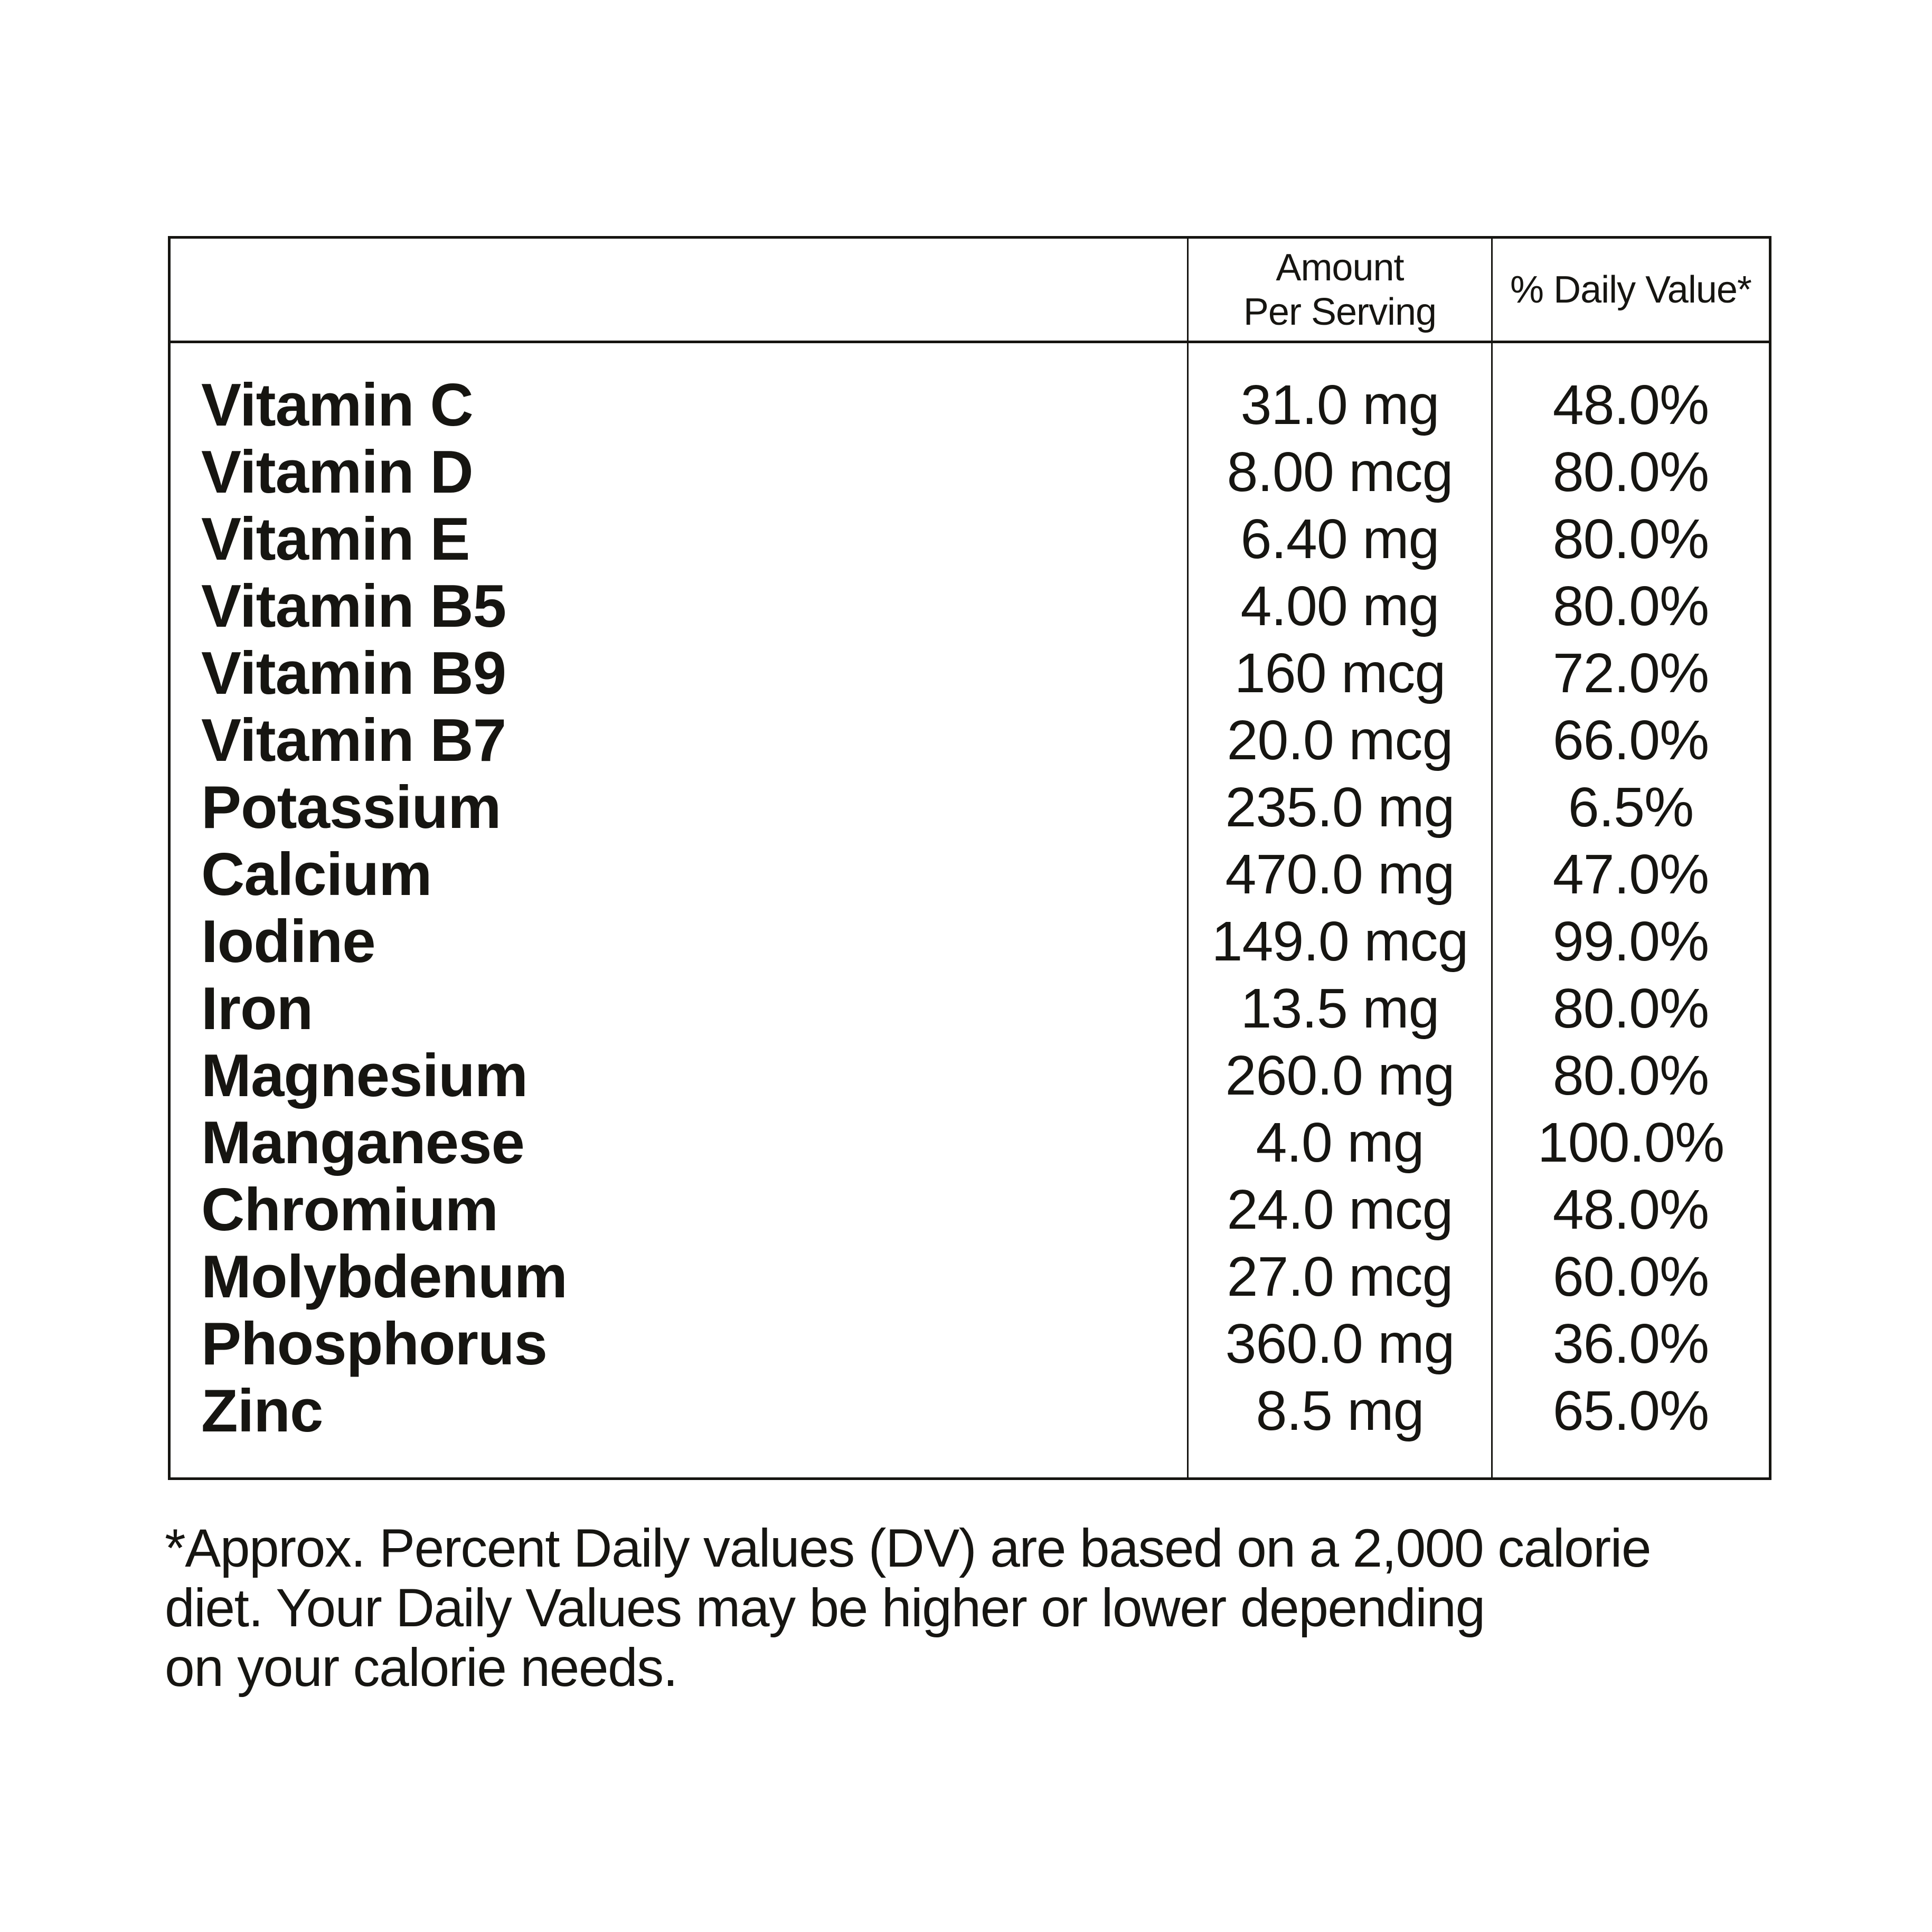 This screenshot has height=1932, width=1932. I want to click on table-row: Potassium 235.0 mg 6.5%, so click(970, 807).